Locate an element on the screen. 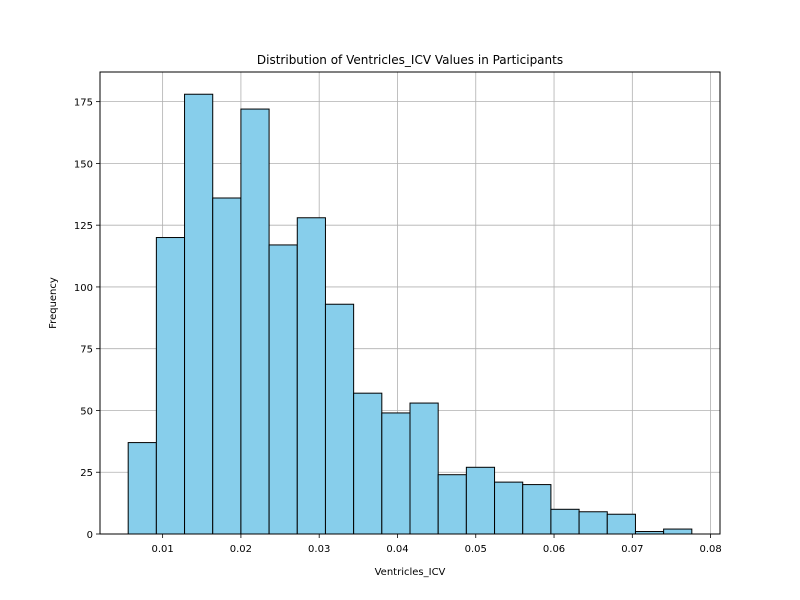 The height and width of the screenshot is (600, 800). x-axis-ticks: 0.01 0.02 0.03 0.04 0.05 0.06 0.07 0.08 is located at coordinates (436, 544).